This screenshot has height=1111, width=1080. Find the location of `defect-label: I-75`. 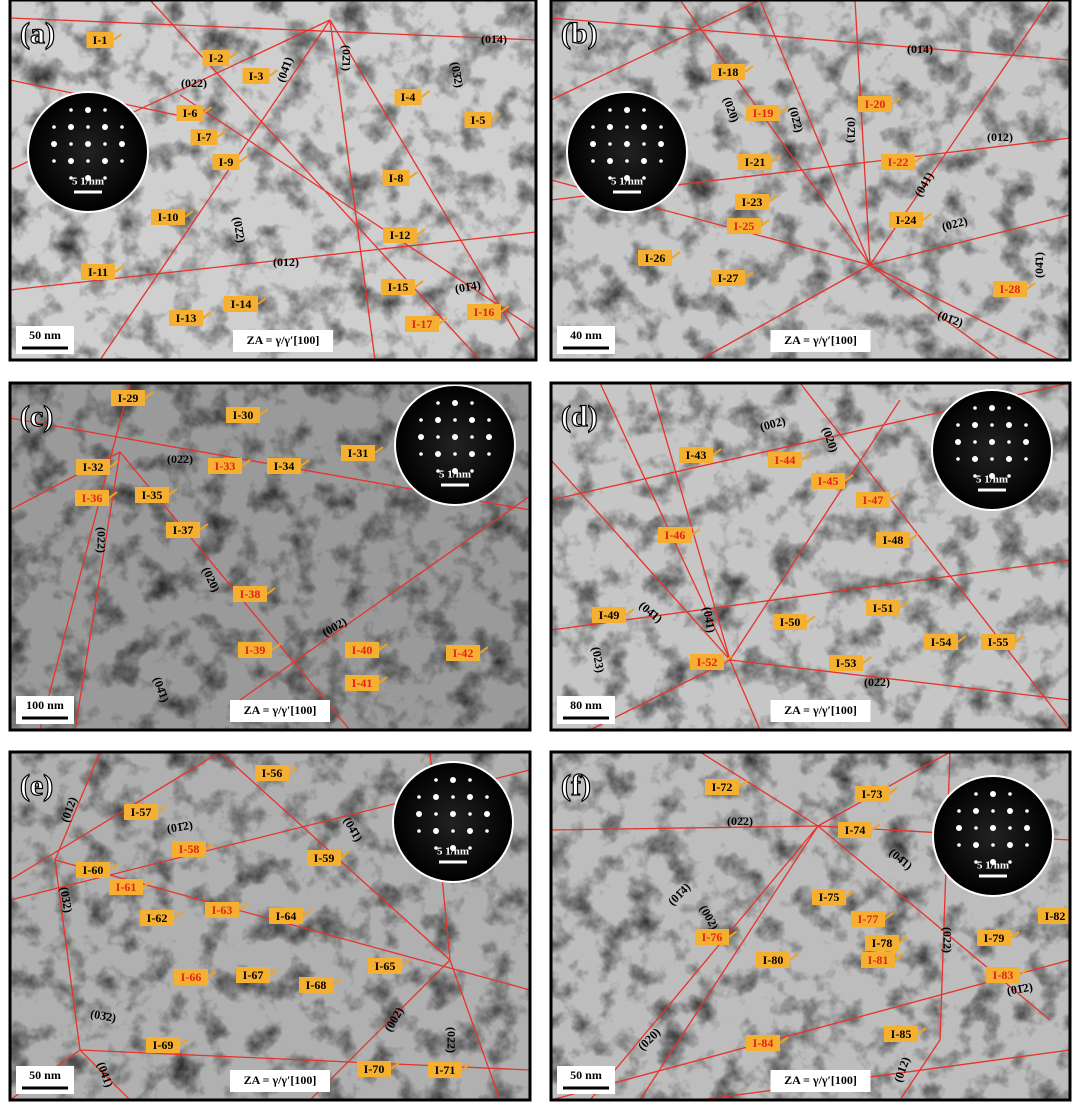

defect-label: I-75 is located at coordinates (829, 897).